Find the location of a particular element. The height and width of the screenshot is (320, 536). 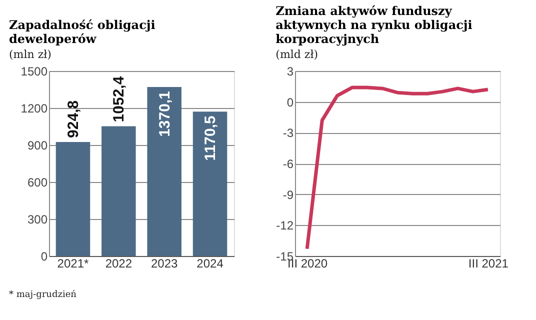

chart-subtitle: (mln zł) is located at coordinates (30, 54).